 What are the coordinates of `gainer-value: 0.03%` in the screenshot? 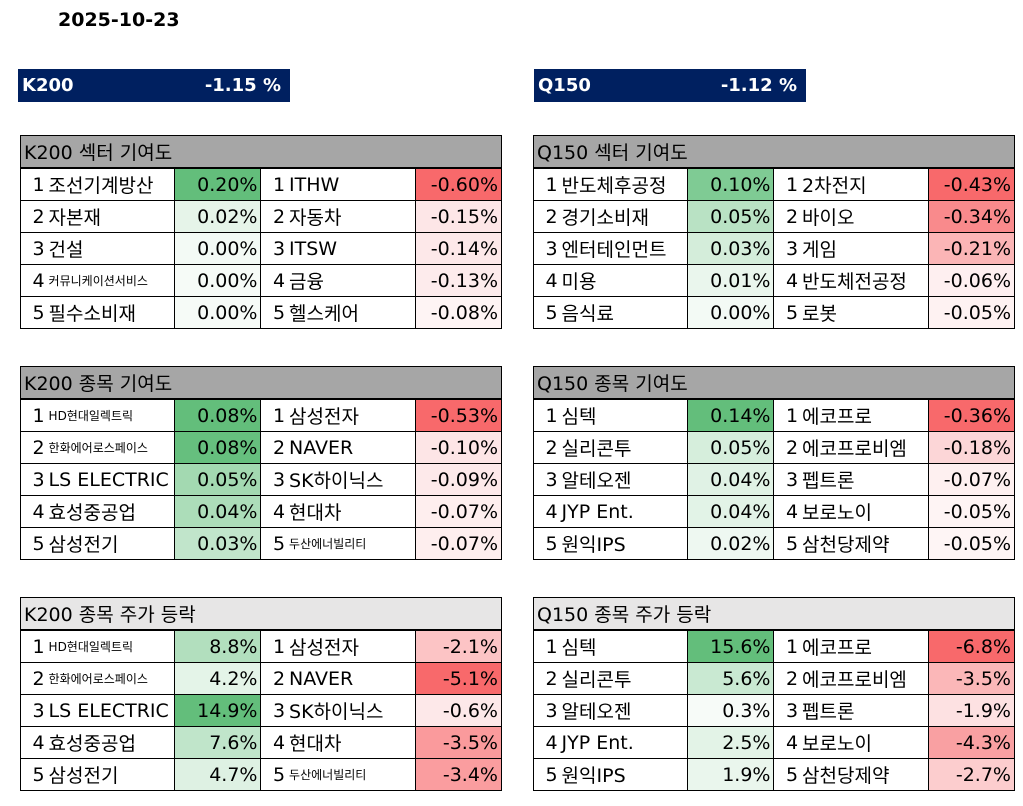 It's located at (731, 248).